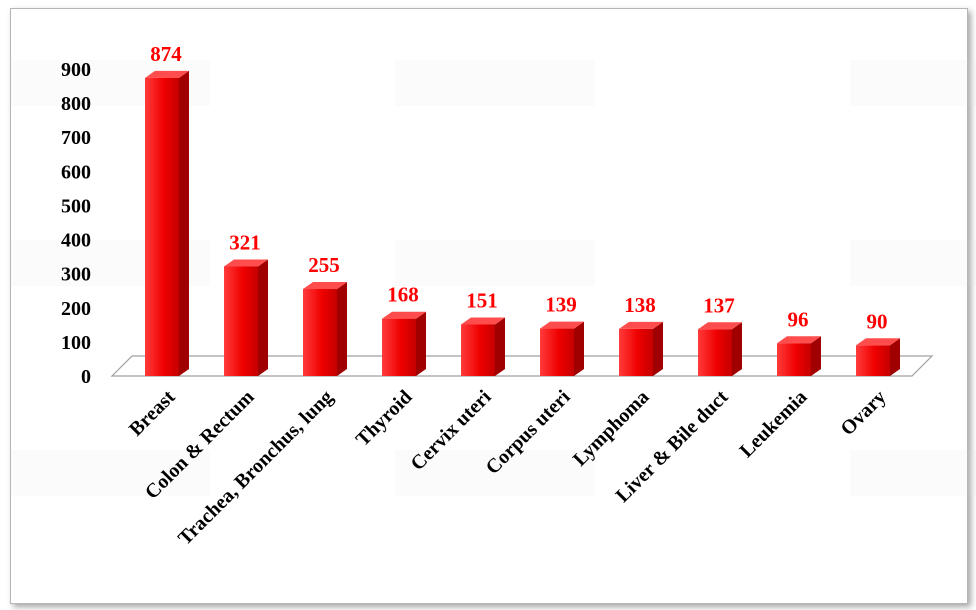 This screenshot has width=976, height=610. I want to click on y-tick-label: 300, so click(76, 275).